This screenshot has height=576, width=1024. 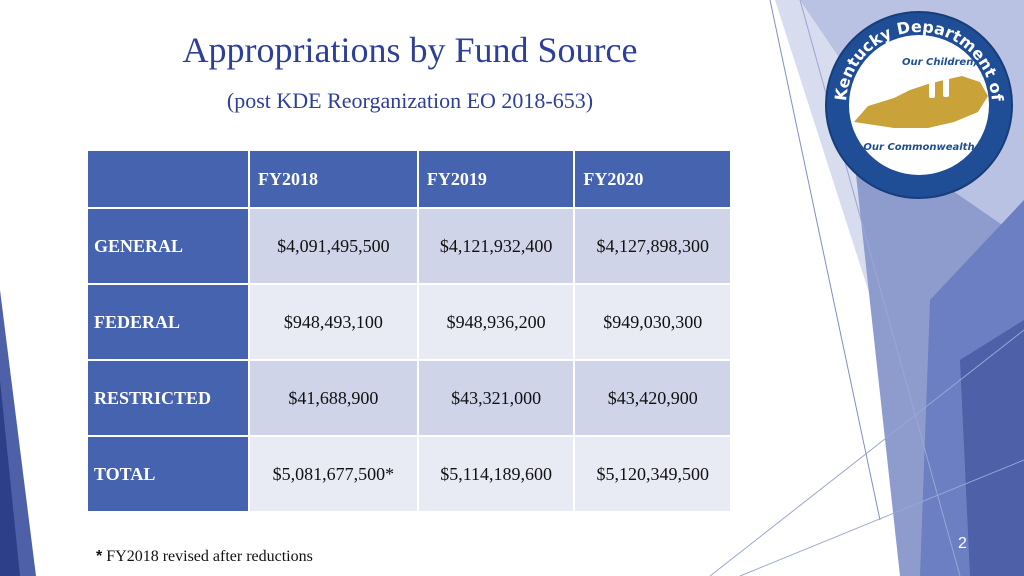 What do you see at coordinates (168, 322) in the screenshot?
I see `row-label: FEDERAL` at bounding box center [168, 322].